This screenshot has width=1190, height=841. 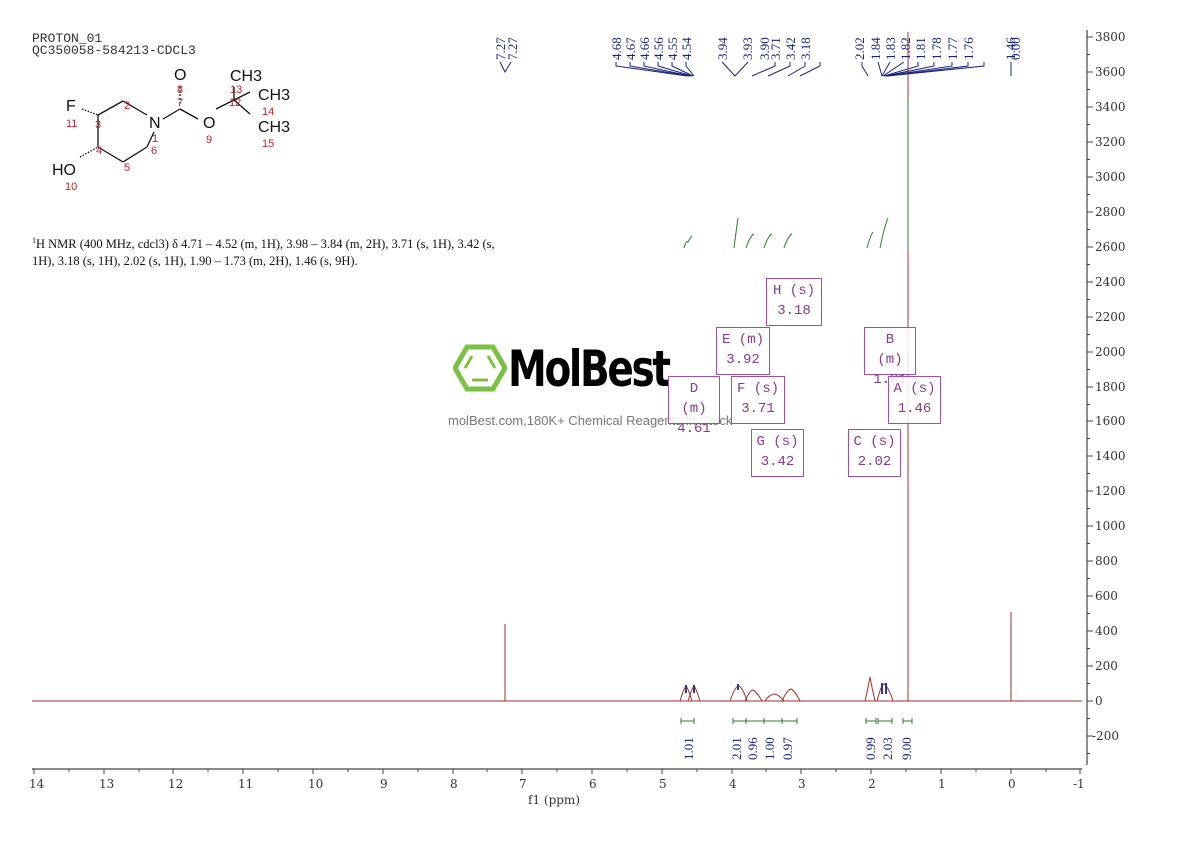 What do you see at coordinates (209, 123) in the screenshot?
I see `atom-o9: O` at bounding box center [209, 123].